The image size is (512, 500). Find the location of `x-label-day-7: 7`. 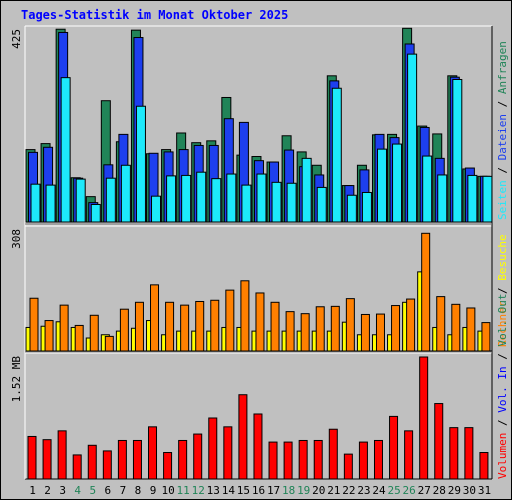

x-label-day-7: 7 is located at coordinates (123, 490).